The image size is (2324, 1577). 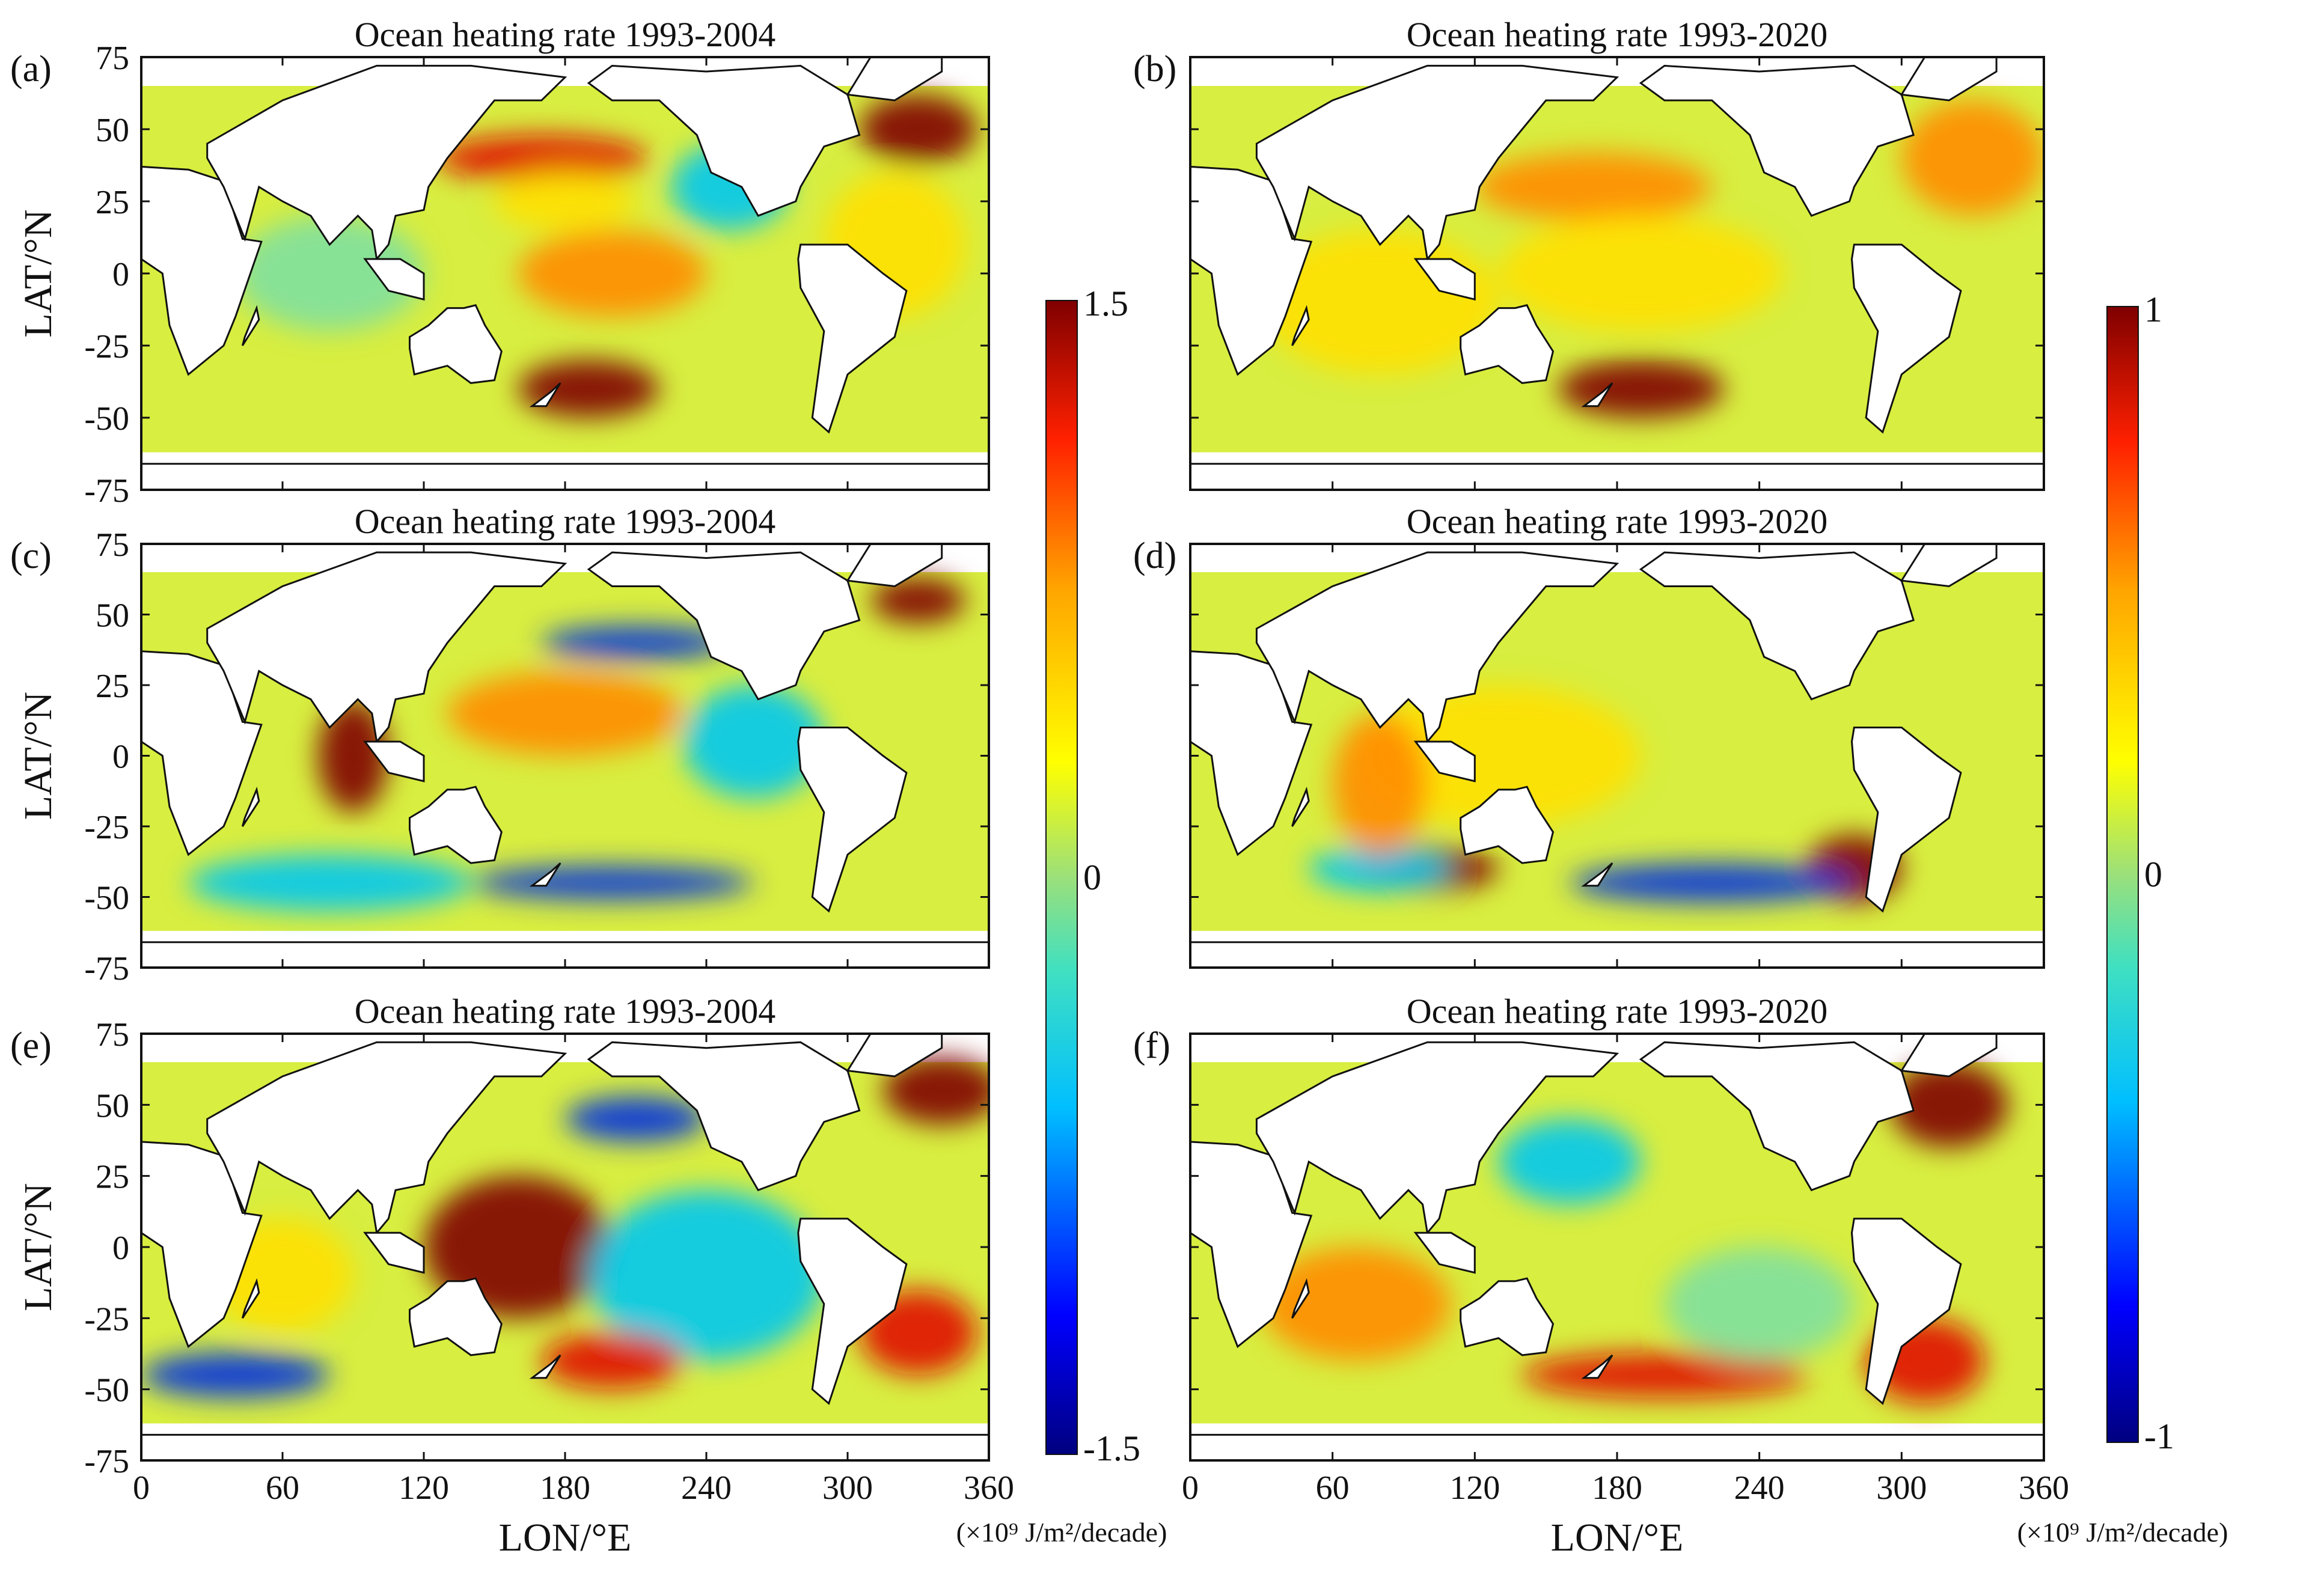 What do you see at coordinates (424, 1488) in the screenshot?
I see `x-tick-label: 120` at bounding box center [424, 1488].